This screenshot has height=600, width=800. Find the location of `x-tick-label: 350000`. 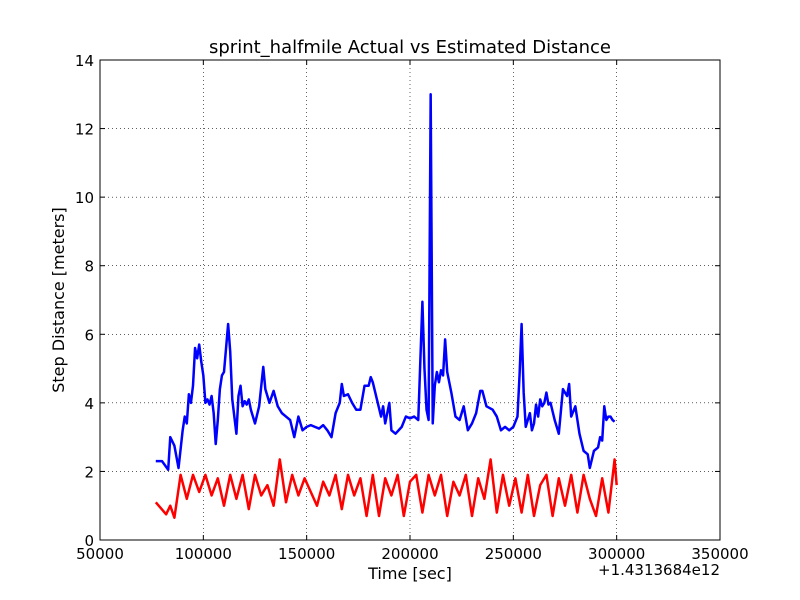

x-tick-label: 350000 is located at coordinates (719, 554).